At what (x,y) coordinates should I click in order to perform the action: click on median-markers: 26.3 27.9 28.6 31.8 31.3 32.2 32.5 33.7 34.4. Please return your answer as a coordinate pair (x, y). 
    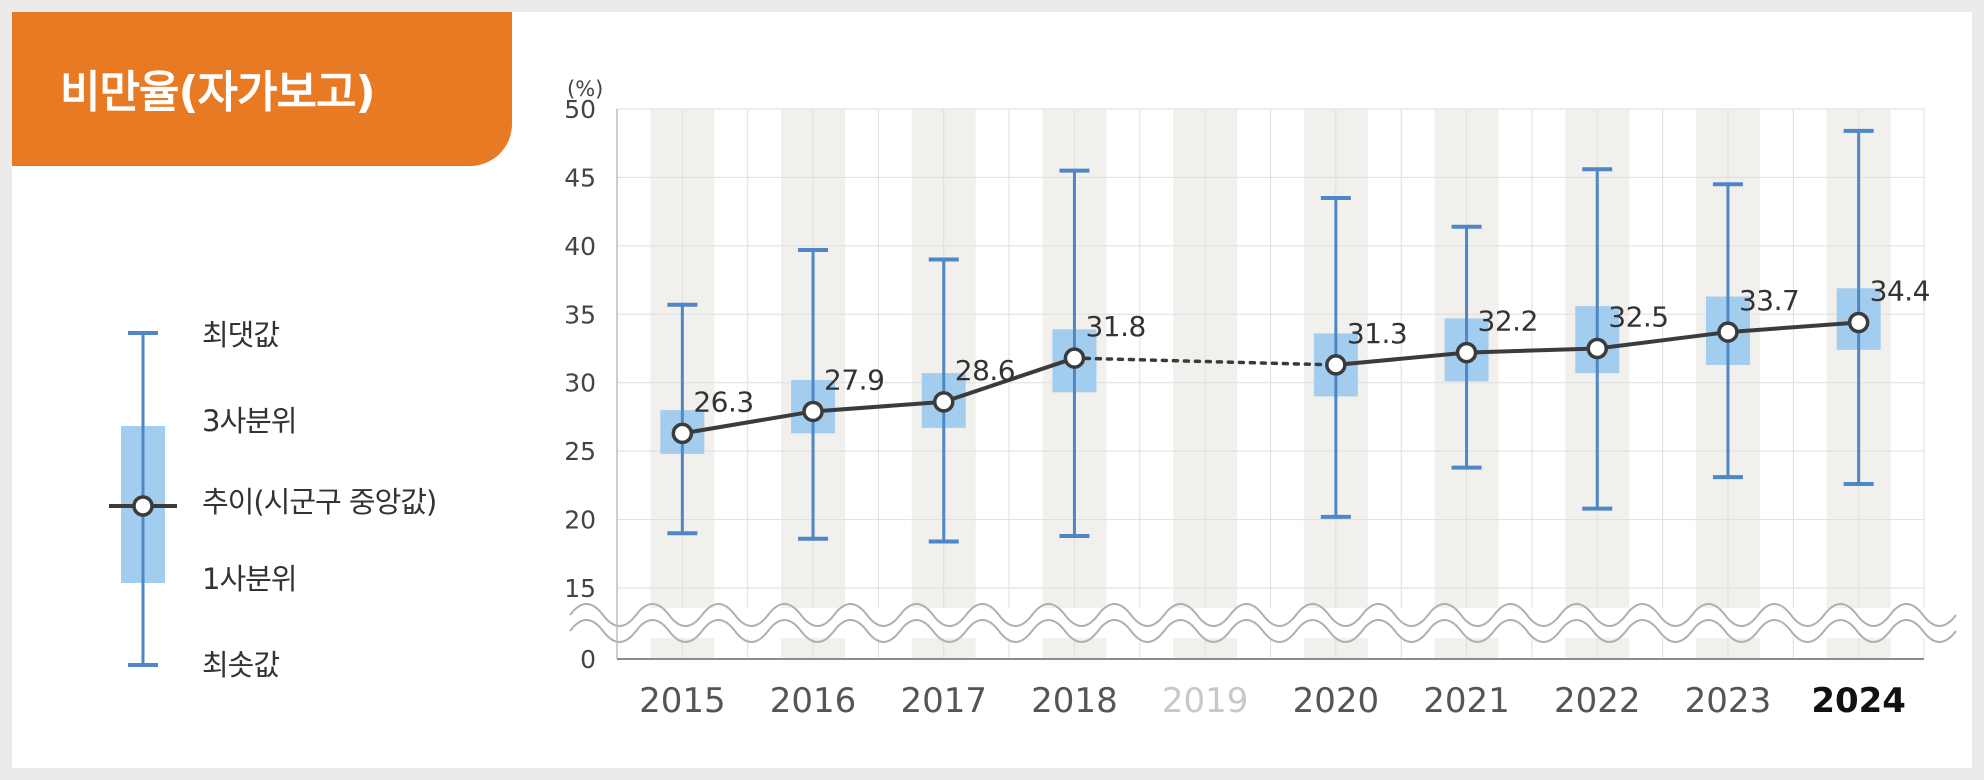
    Looking at the image, I should click on (1300, 359).